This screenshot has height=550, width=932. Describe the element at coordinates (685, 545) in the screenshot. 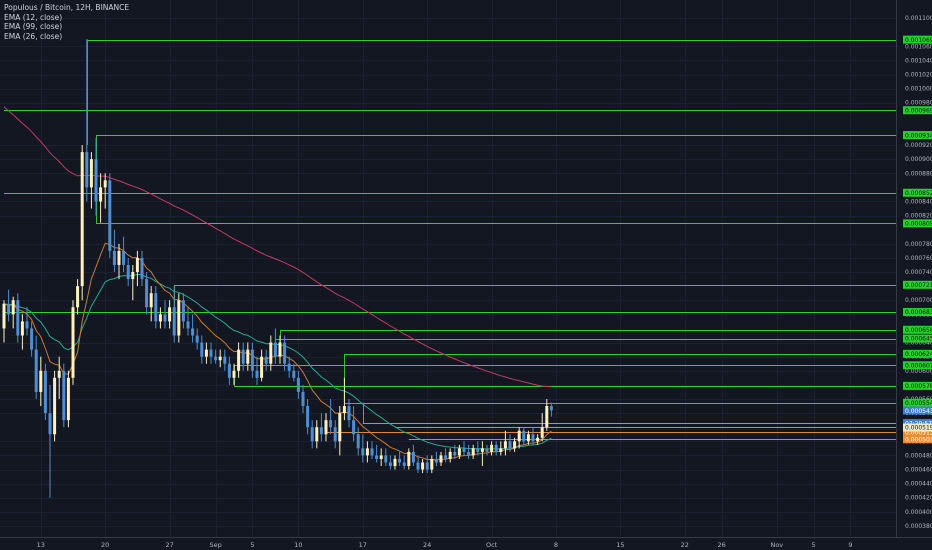

I see `time-tick-label: 22` at that location.